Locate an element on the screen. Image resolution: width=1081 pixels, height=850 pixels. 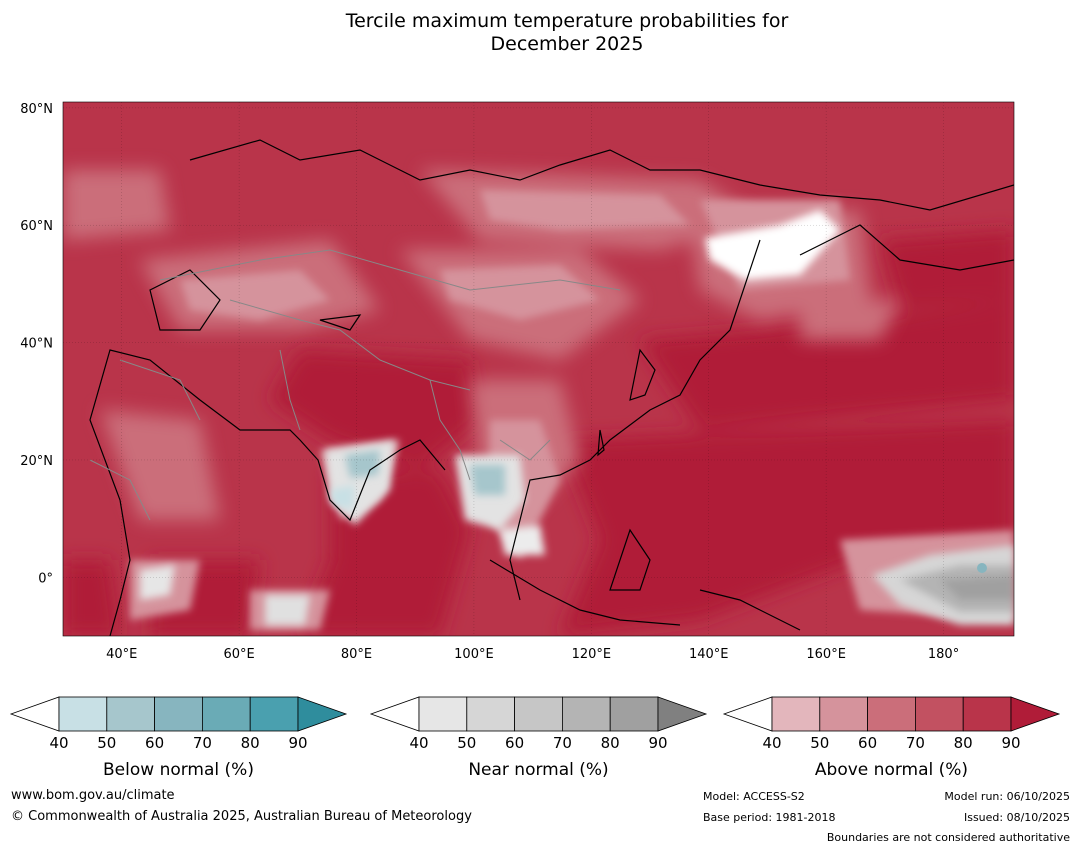
colorbar-label: Below normal (%) is located at coordinates (178, 770).